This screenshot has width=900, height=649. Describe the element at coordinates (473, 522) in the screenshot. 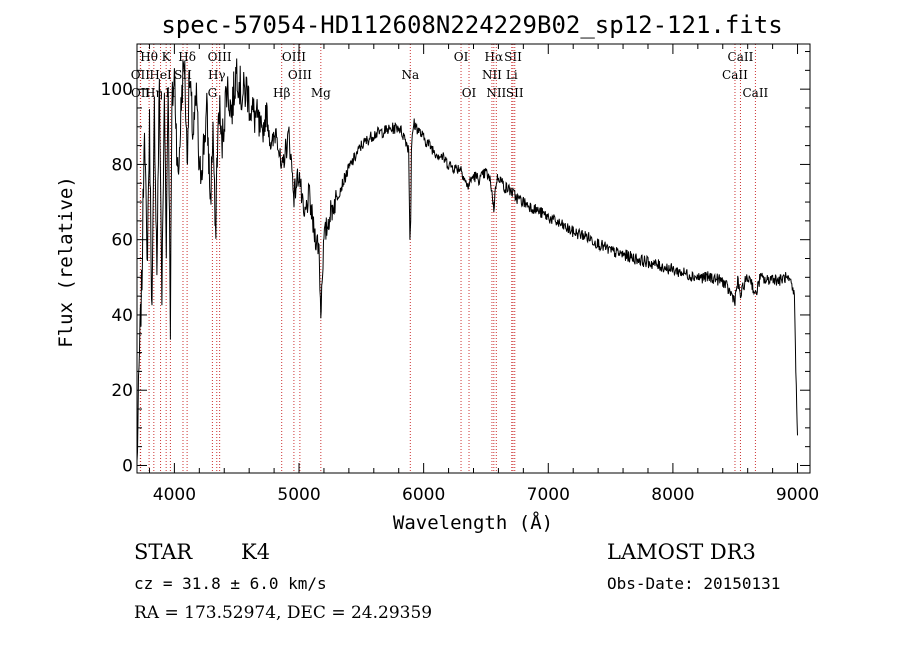

I see `x-axis-label: Wavelength (Å)` at that location.